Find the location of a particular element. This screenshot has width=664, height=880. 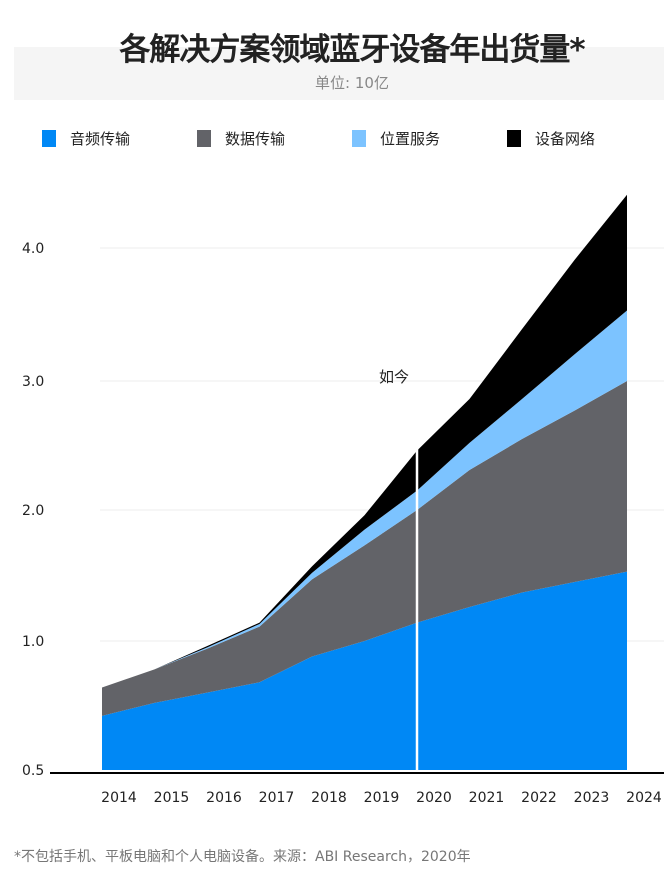

legend-label: 位置服务 is located at coordinates (410, 139).